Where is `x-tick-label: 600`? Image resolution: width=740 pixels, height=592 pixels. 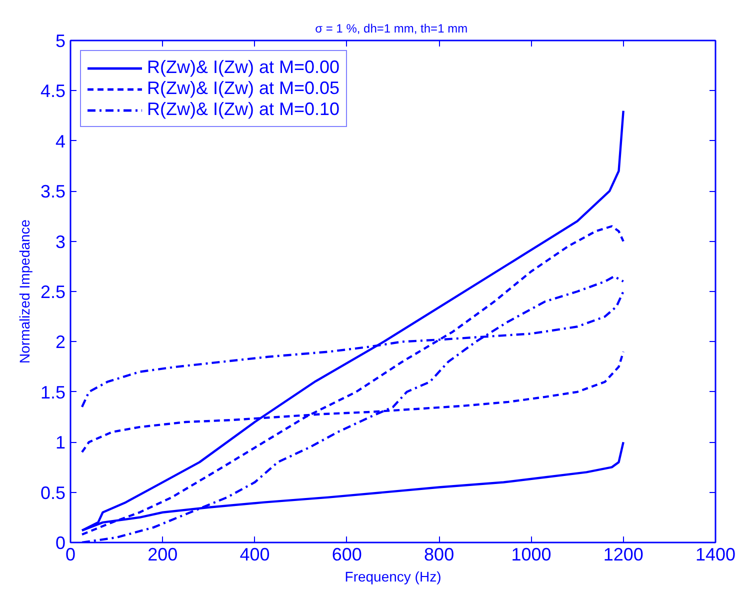
x-tick-label: 600 is located at coordinates (347, 554).